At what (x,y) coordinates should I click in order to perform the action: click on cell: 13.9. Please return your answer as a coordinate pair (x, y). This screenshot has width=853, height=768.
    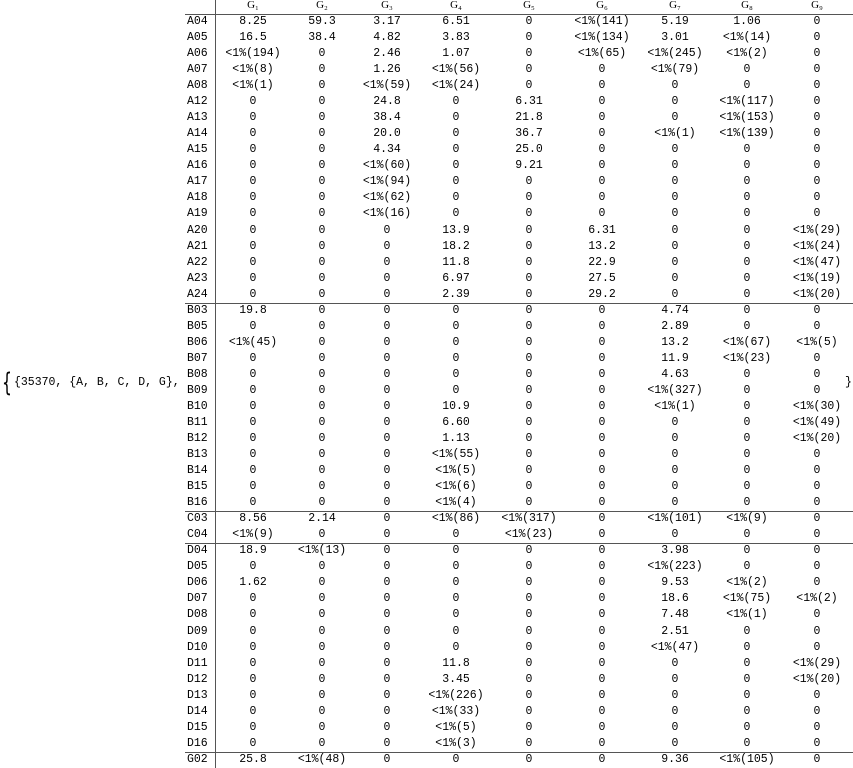
    Looking at the image, I should click on (456, 230).